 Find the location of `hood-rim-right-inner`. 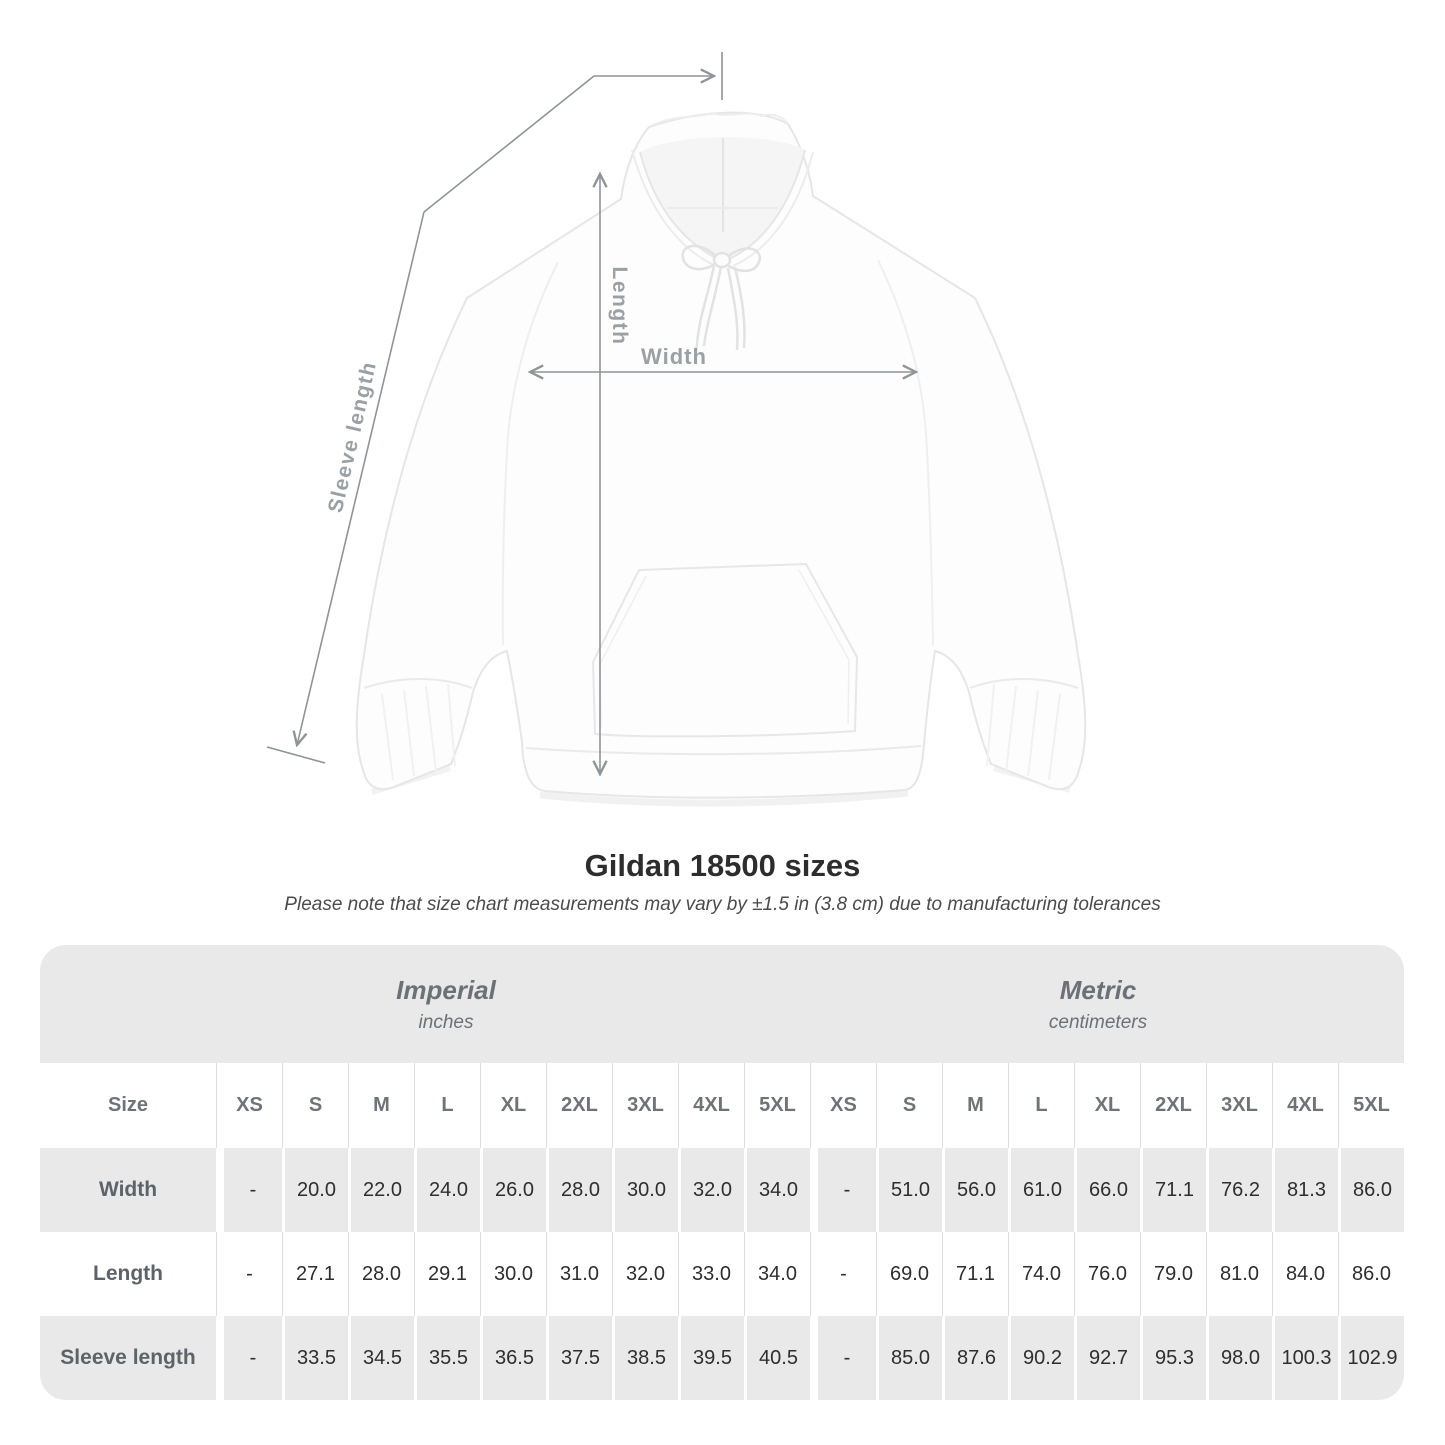

hood-rim-right-inner is located at coordinates (773, 209).